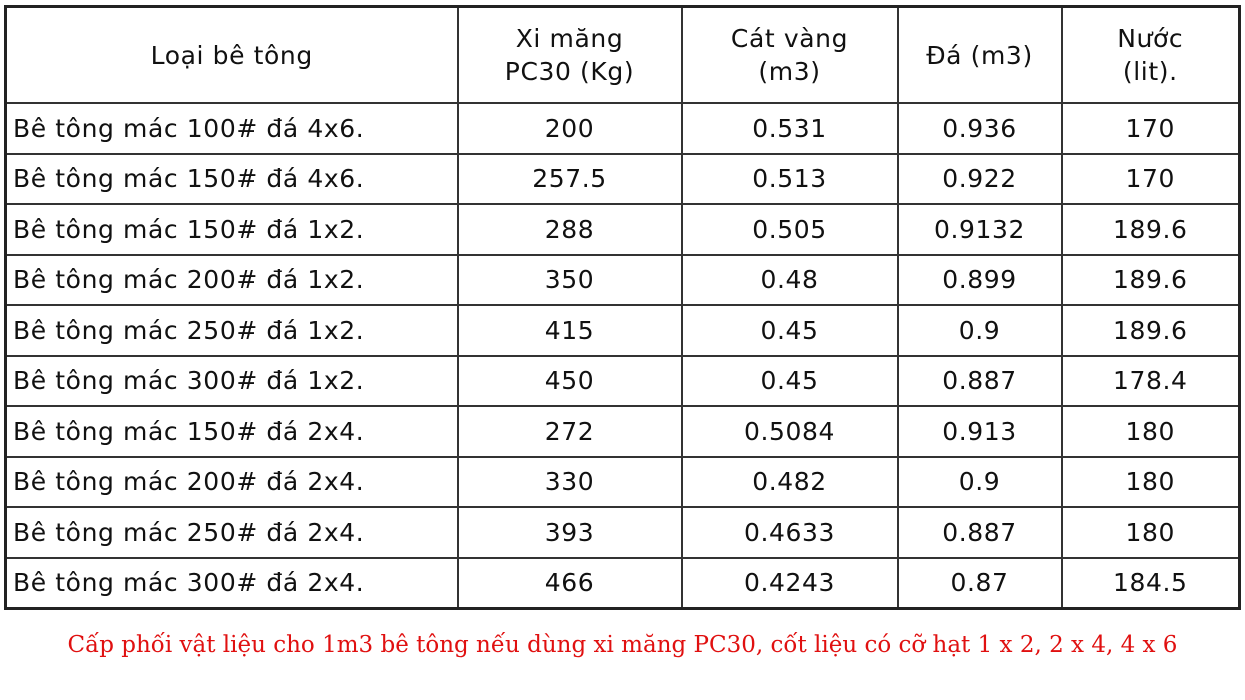 Image resolution: width=1245 pixels, height=700 pixels. What do you see at coordinates (979, 279) in the screenshot?
I see `cell-stone: 0.899` at bounding box center [979, 279].